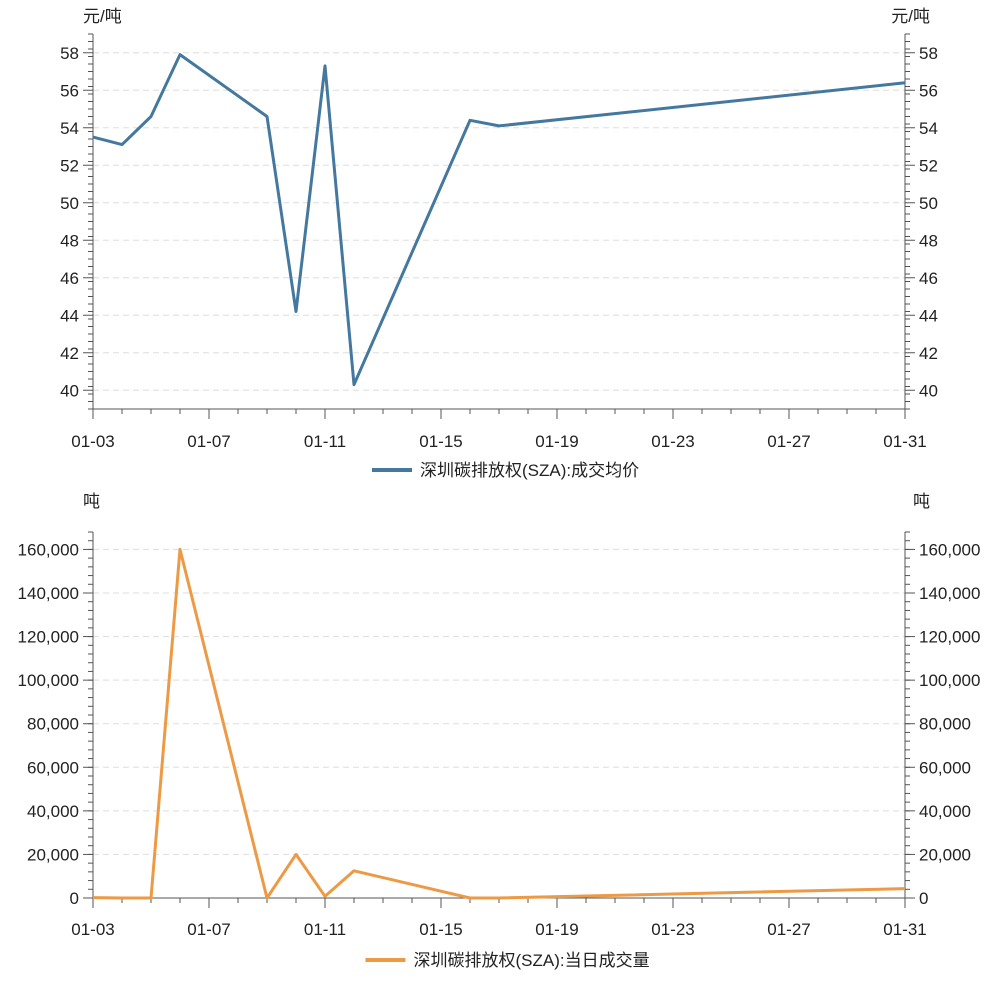 The height and width of the screenshot is (984, 1000). What do you see at coordinates (529, 470) in the screenshot?
I see `legend-label: 深圳碳排放权(SZA):成交均价` at bounding box center [529, 470].